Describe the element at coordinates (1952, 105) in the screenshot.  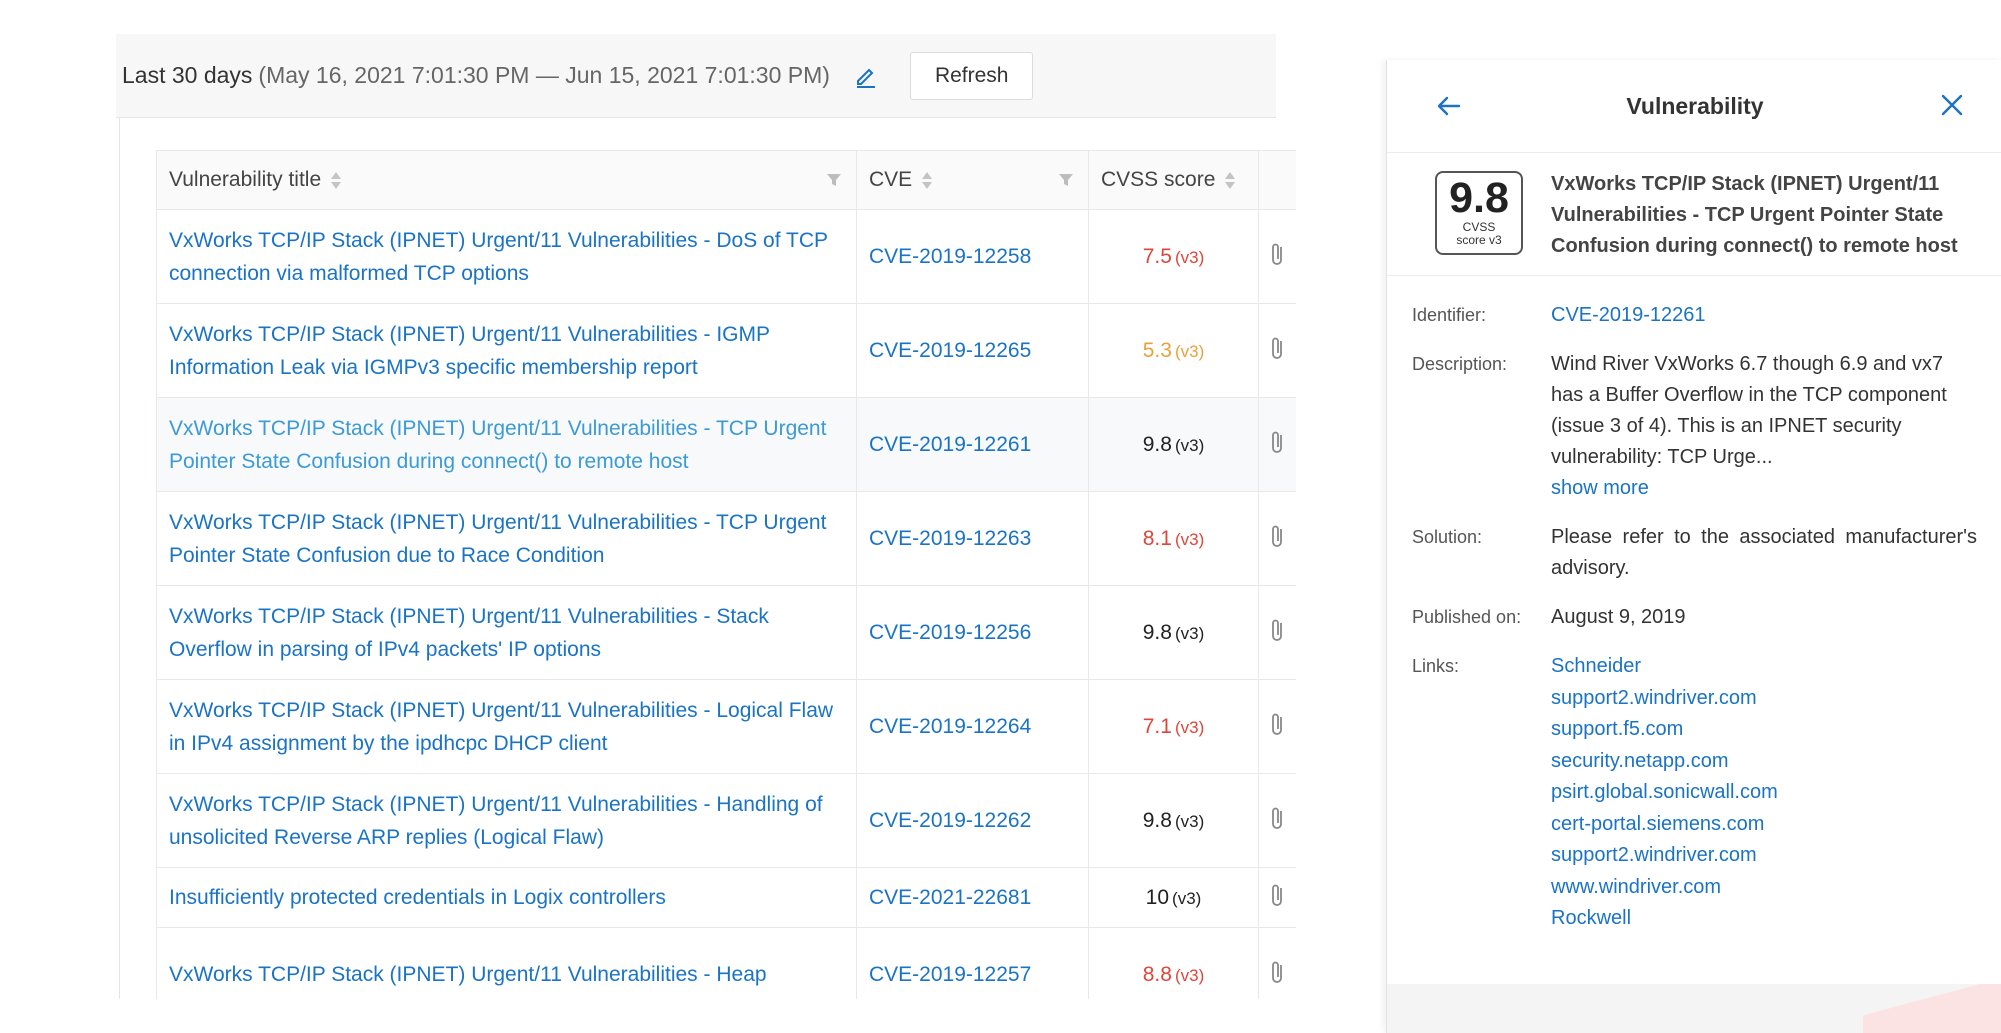
I see `close-icon` at that location.